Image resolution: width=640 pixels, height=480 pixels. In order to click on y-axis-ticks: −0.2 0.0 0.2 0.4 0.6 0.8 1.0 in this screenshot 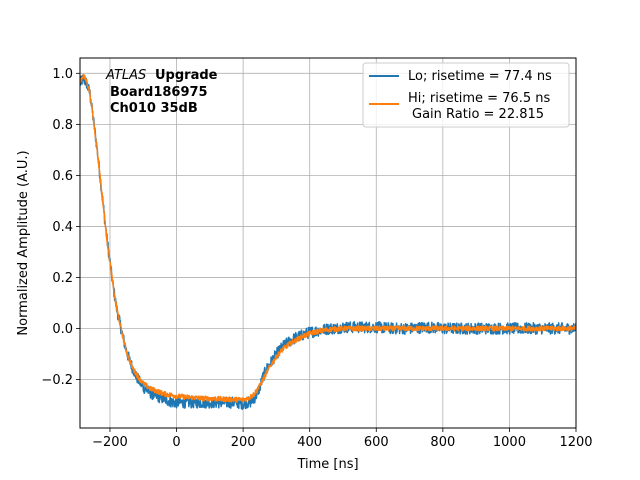, I will do `click(60, 227)`.